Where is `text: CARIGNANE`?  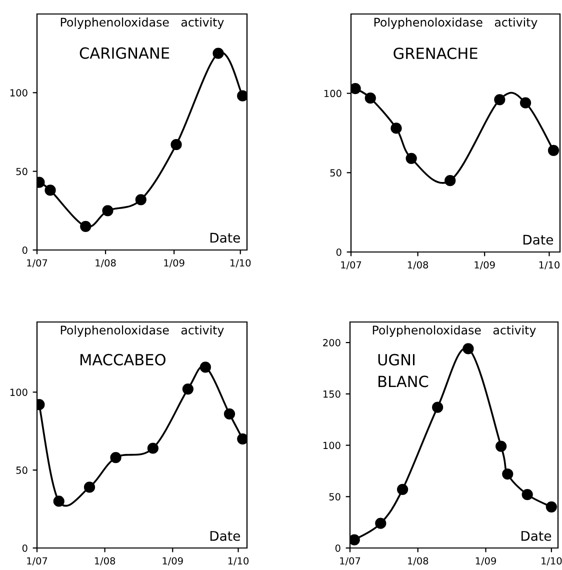 text: CARIGNANE is located at coordinates (125, 53).